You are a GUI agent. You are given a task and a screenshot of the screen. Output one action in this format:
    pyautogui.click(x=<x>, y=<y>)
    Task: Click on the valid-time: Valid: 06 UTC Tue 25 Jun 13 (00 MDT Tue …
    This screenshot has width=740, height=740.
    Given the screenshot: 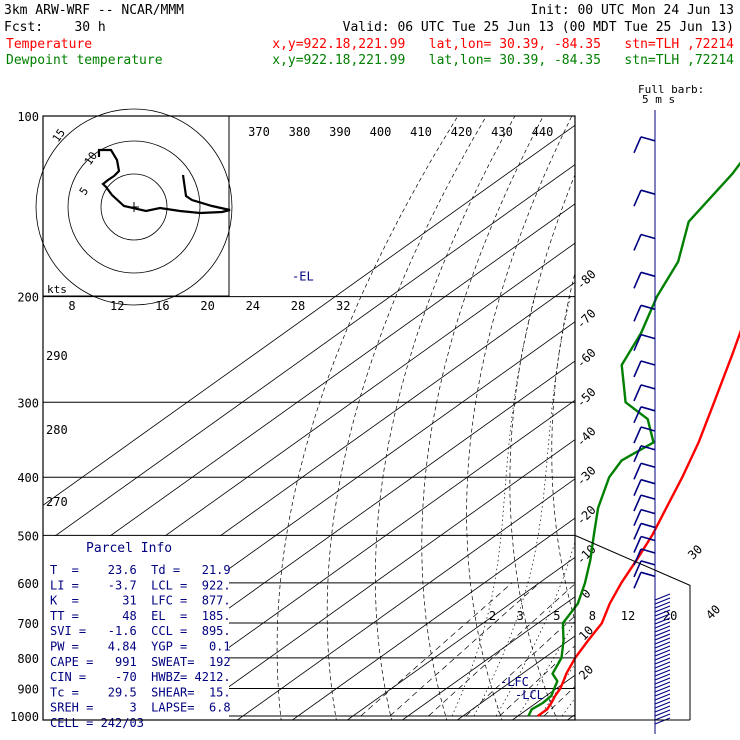 What is the action you would take?
    pyautogui.click(x=538, y=27)
    